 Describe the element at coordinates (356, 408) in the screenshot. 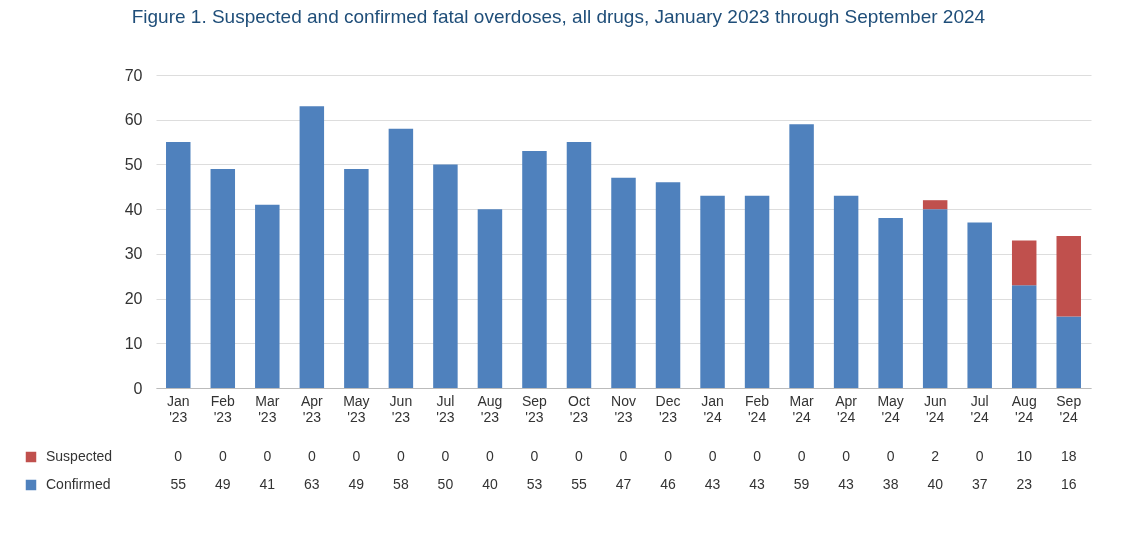

I see `x-tick-label: May '23` at that location.